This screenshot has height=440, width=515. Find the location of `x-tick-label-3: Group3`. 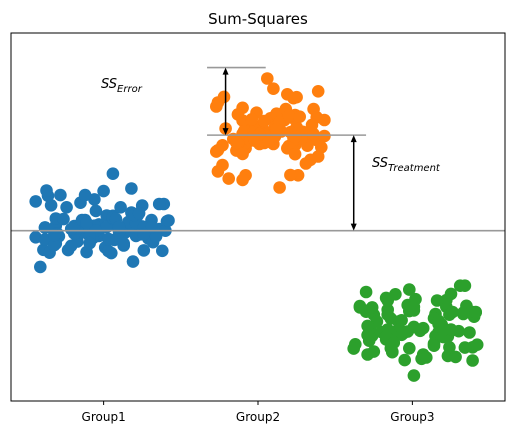

x-tick-label-3: Group3 is located at coordinates (412, 417).